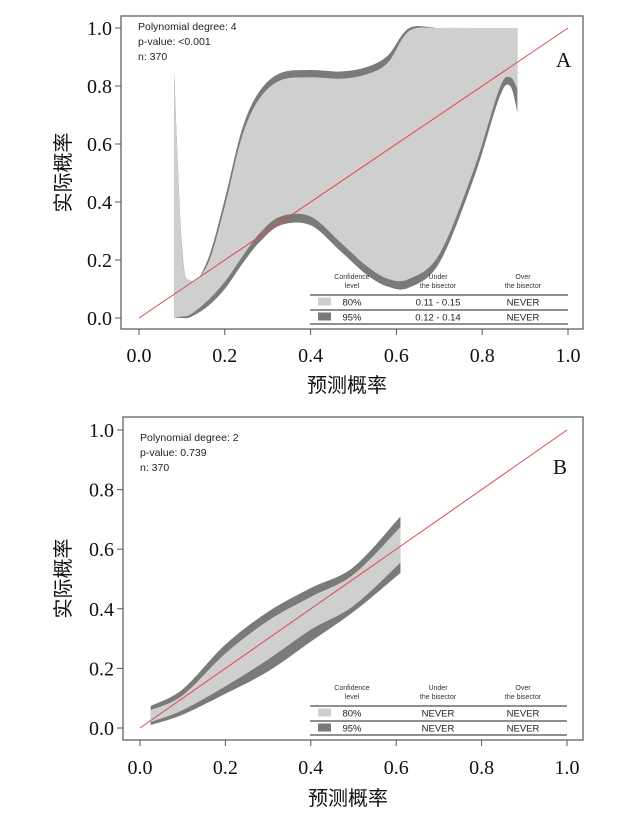 This screenshot has width=631, height=817. I want to click on panel-label: A, so click(564, 60).